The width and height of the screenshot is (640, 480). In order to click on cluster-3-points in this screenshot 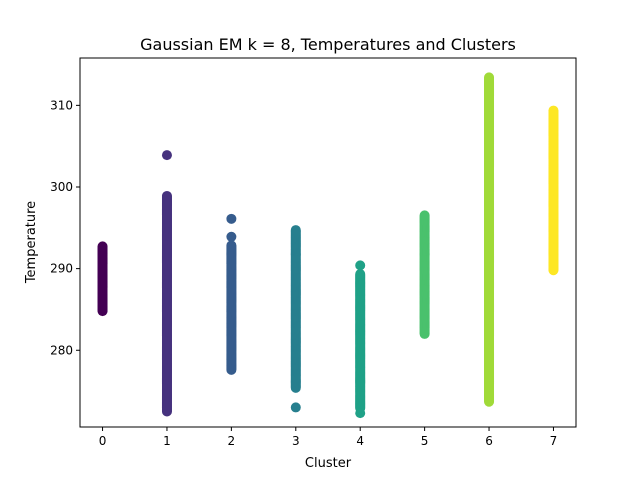, I will do `click(295, 319)`.